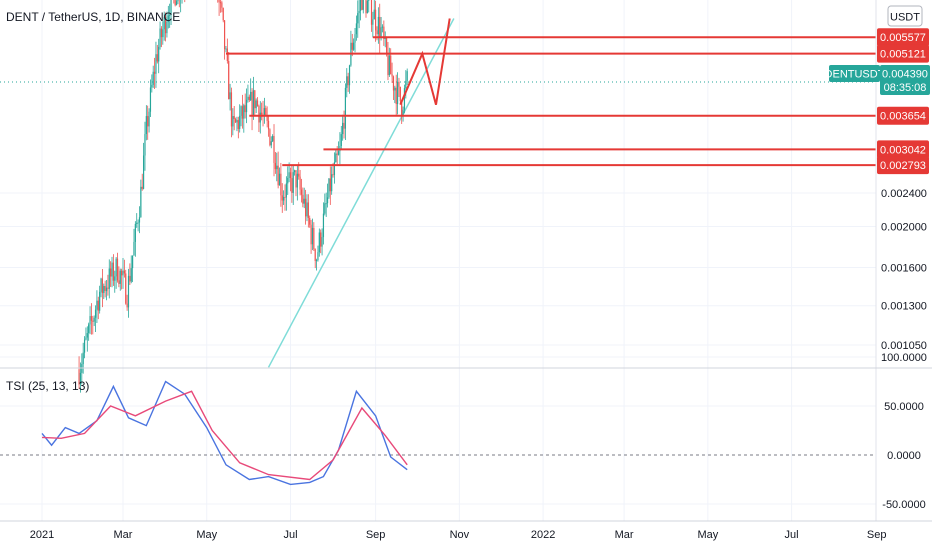  What do you see at coordinates (47, 386) in the screenshot?
I see `indicator-title: TSI (25, 13, 13)` at bounding box center [47, 386].